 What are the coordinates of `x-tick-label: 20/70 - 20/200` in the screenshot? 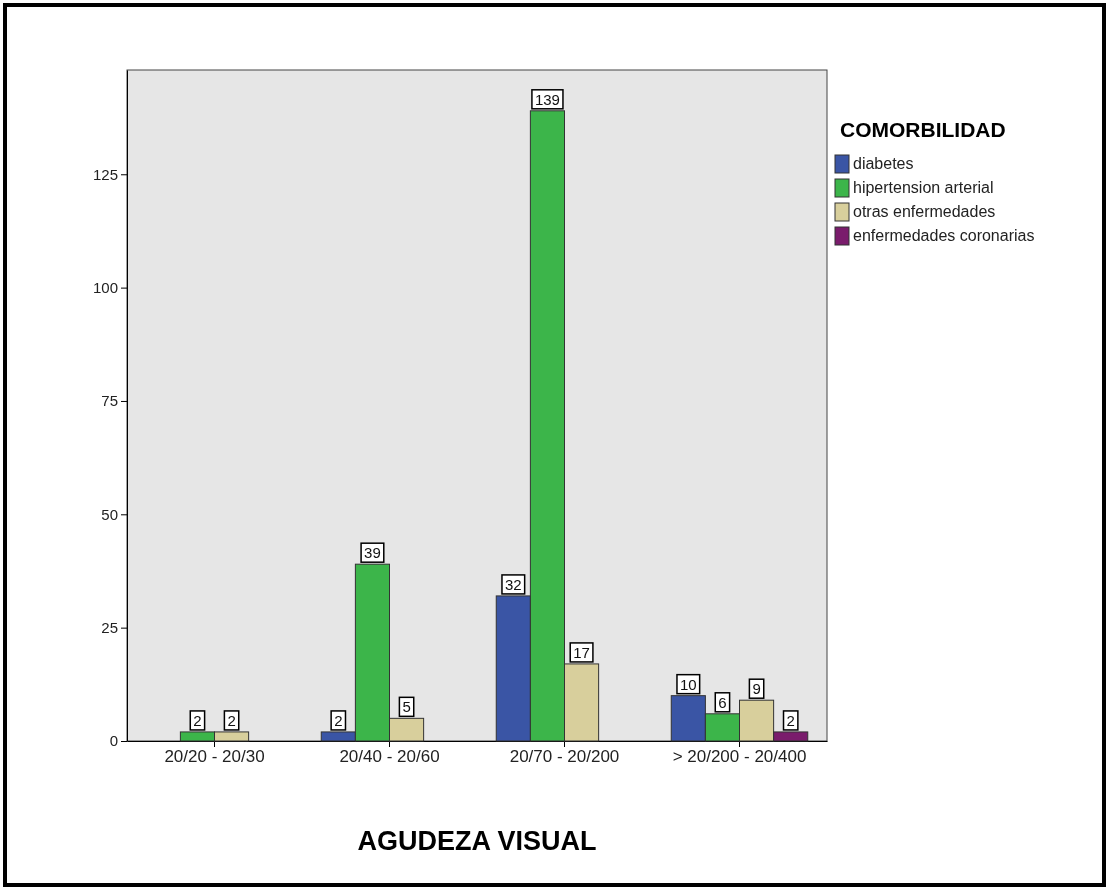 It's located at (564, 757).